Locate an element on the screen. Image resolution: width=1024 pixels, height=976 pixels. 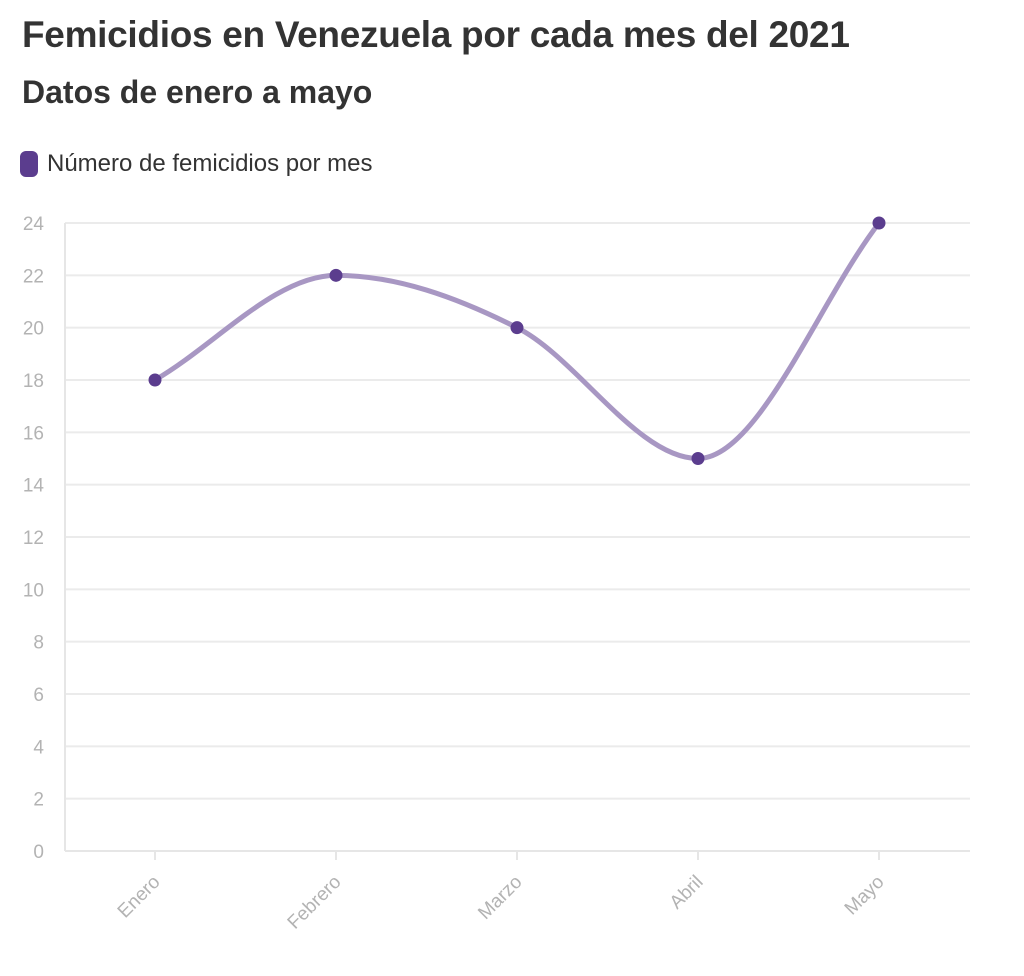
y-tick-label: 0 is located at coordinates (38, 852).